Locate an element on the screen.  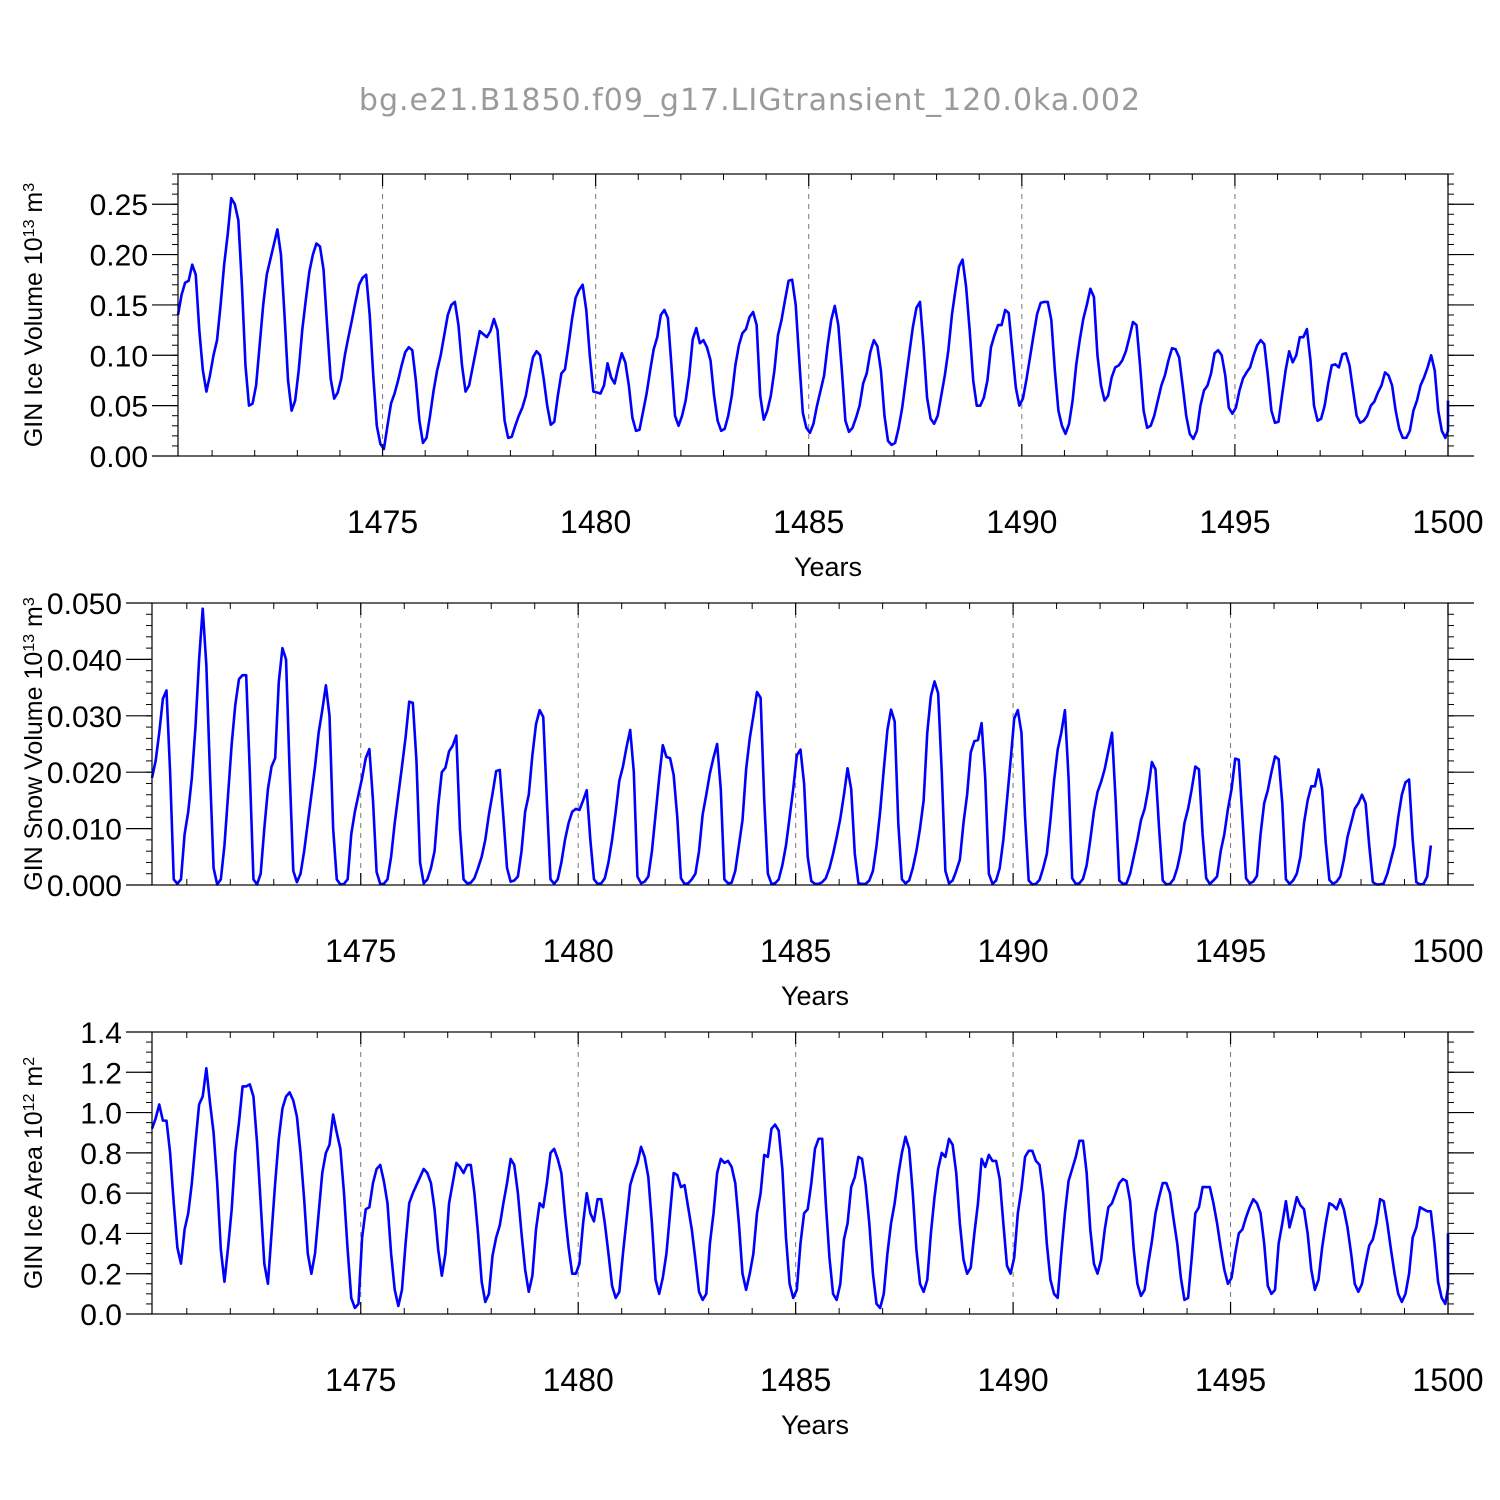
y-tick-label: 0.20 is located at coordinates (119, 256).